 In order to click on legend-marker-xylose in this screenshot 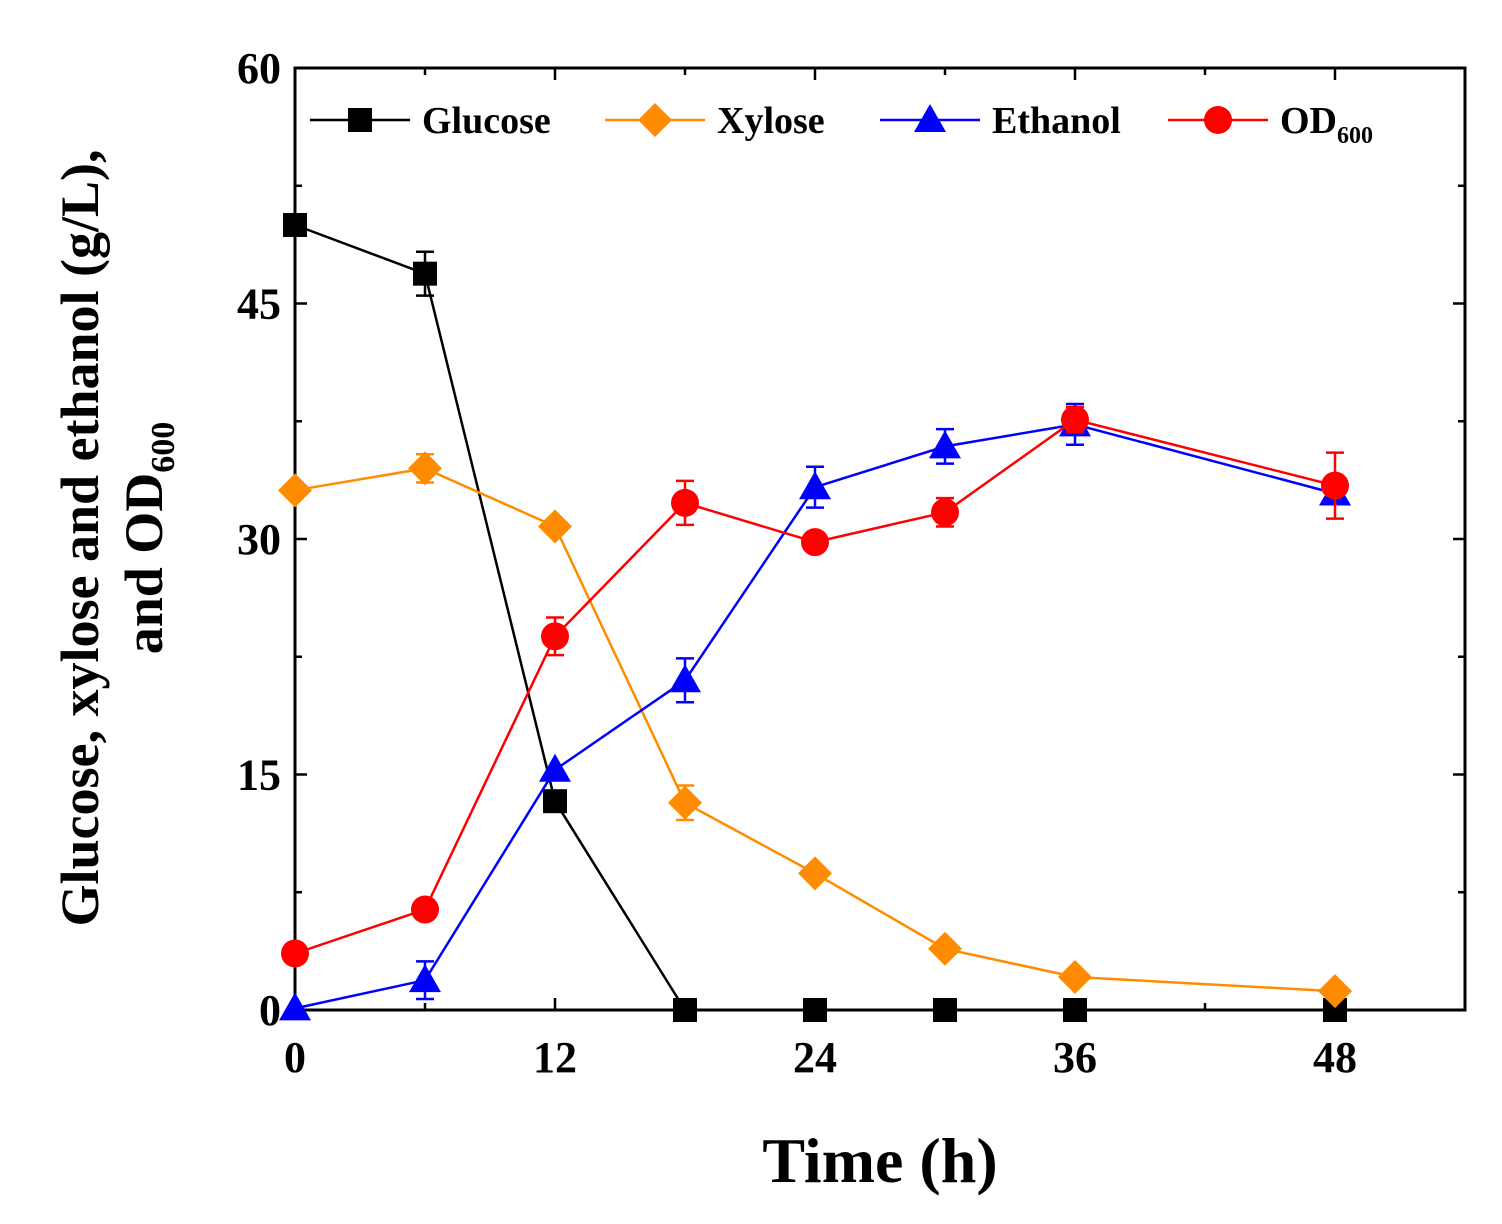, I will do `click(655, 120)`.